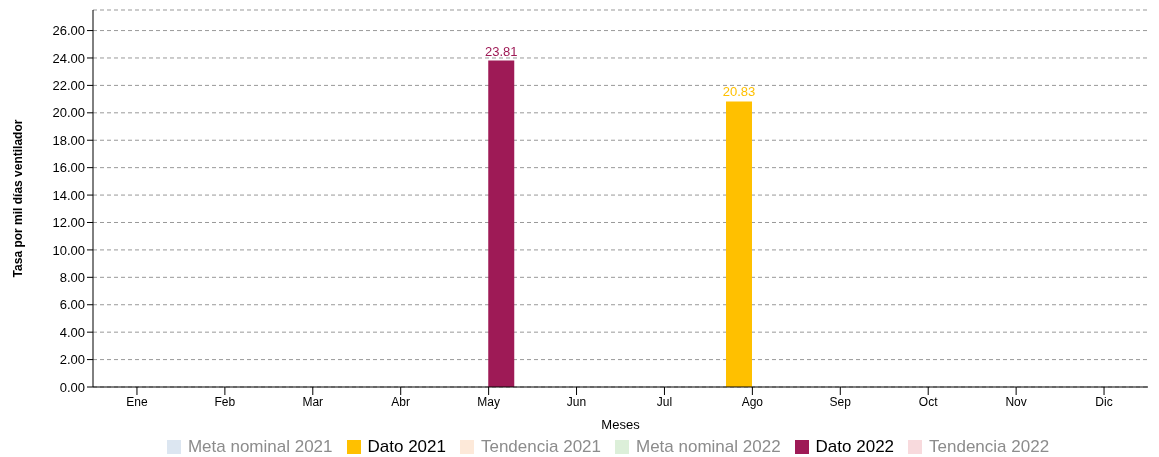 This screenshot has width=1159, height=457. What do you see at coordinates (989, 447) in the screenshot?
I see `legend-label: Tendencia 2022` at bounding box center [989, 447].